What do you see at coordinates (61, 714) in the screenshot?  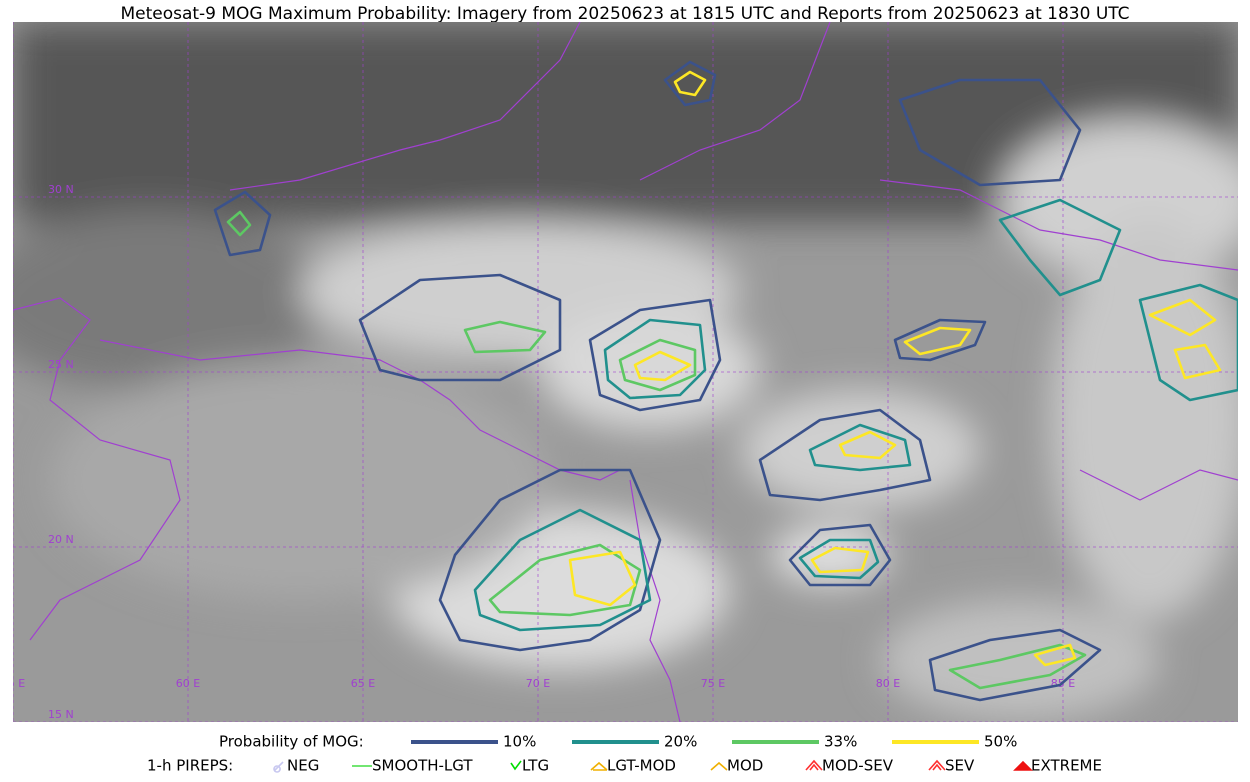 I see `latitude-label: 15 N` at bounding box center [61, 714].